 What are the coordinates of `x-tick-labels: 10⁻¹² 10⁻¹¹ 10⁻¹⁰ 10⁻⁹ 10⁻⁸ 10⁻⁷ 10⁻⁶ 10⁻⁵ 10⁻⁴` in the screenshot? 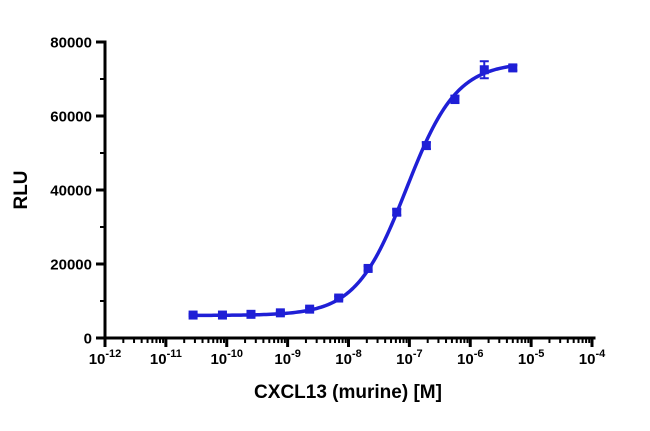 It's located at (347, 358).